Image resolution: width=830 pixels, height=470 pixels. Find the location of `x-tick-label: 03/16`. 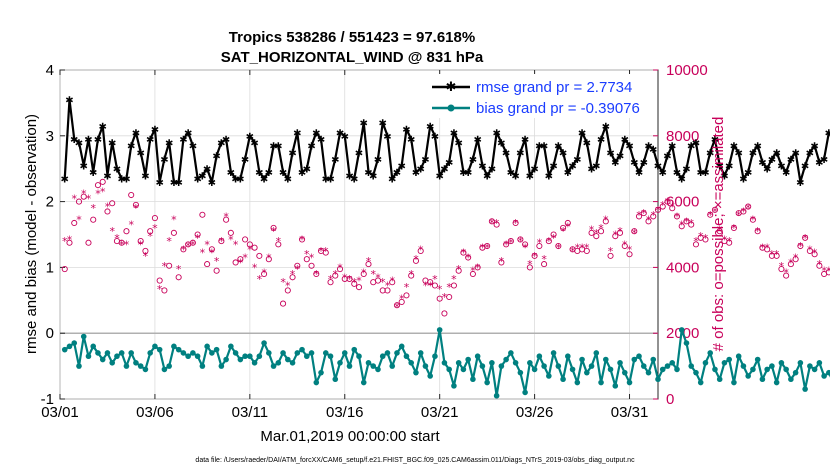

x-tick-label: 03/16 is located at coordinates (345, 412).